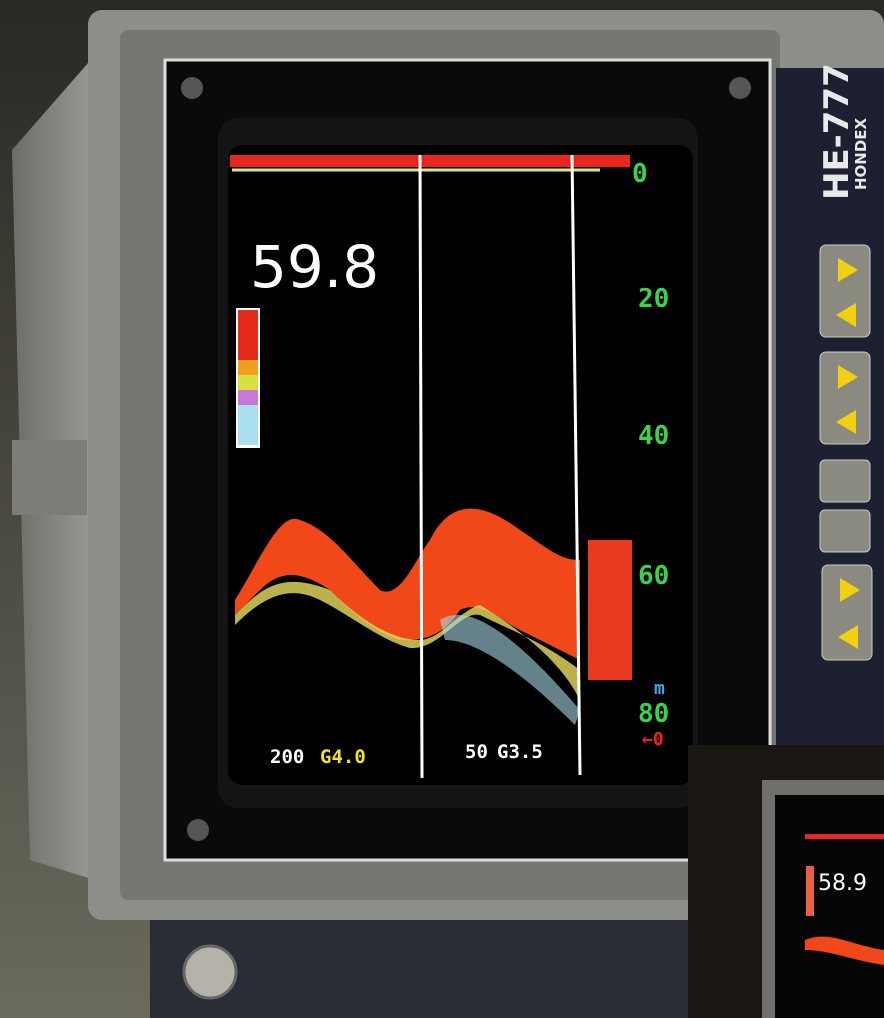 The height and width of the screenshot is (1018, 884). What do you see at coordinates (861, 153) in the screenshot?
I see `maker: HONDEX` at bounding box center [861, 153].